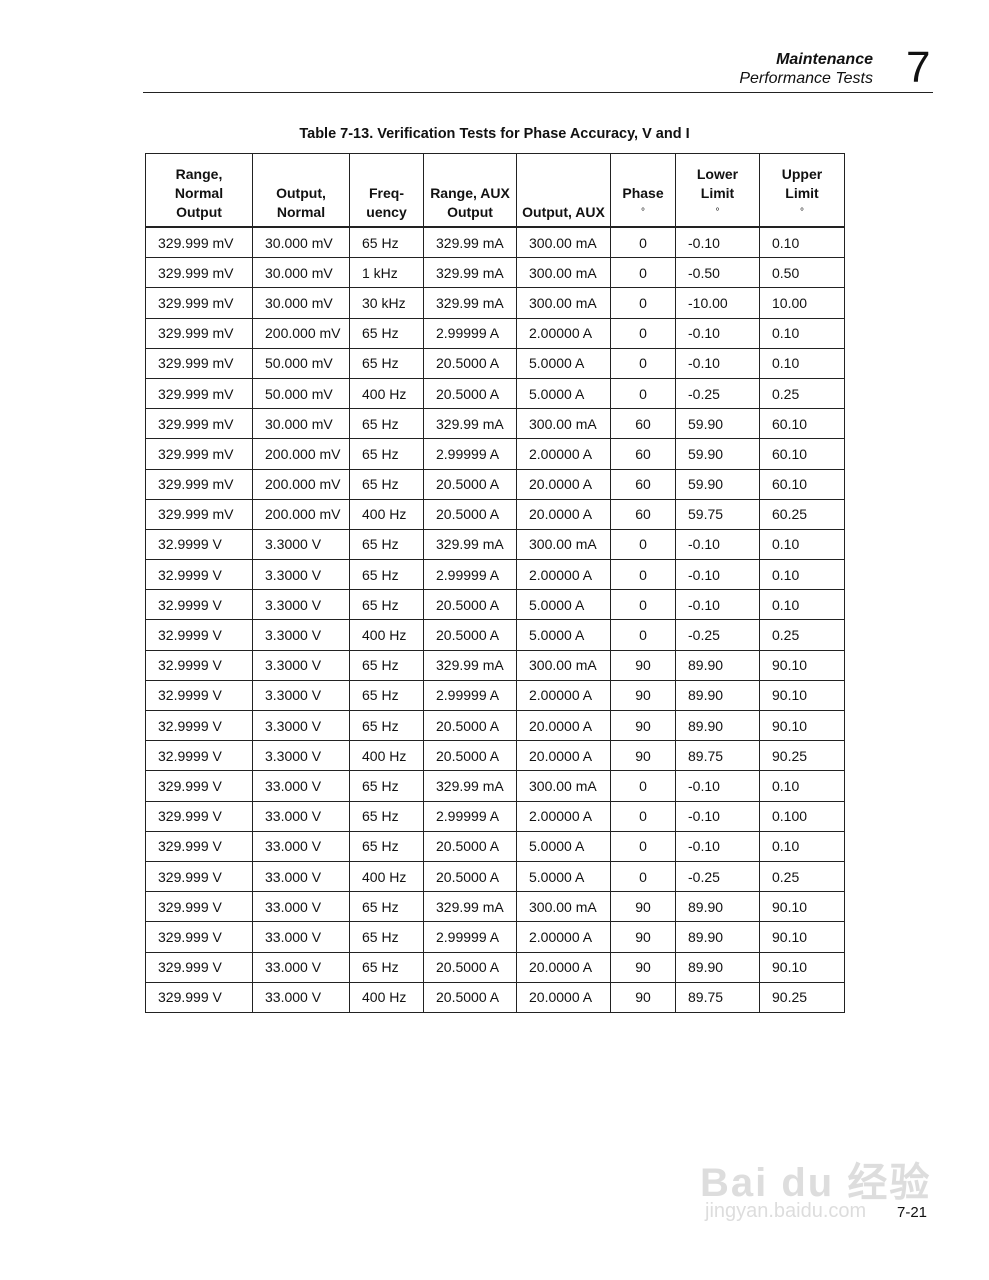  I want to click on table-cell: 0.25, so click(802, 393).